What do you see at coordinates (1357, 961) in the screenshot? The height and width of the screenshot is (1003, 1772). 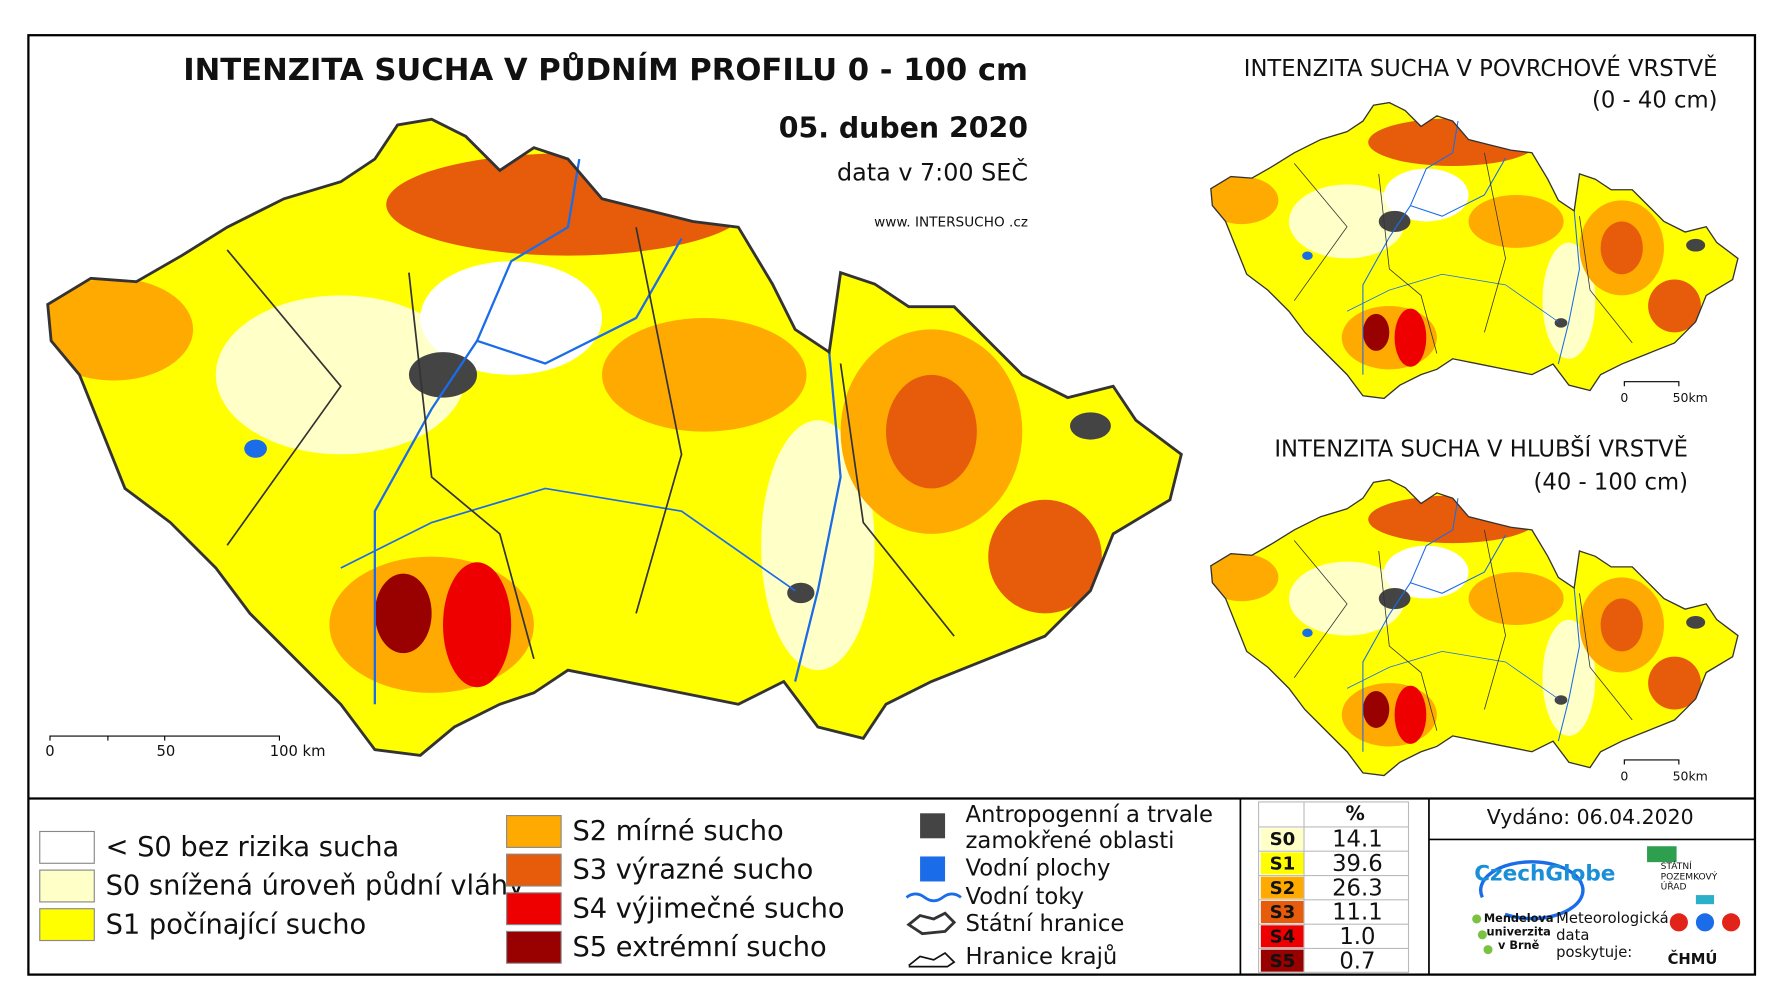 I see `percent-value: 0.7` at bounding box center [1357, 961].